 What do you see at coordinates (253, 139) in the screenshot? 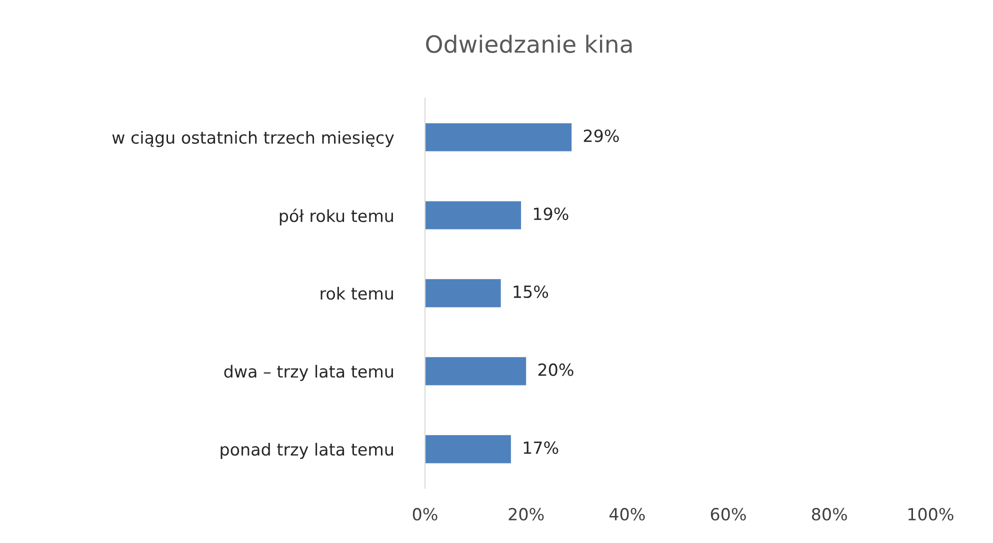
I see `y-tick-label: w ciągu ostatnich trzech miesięcy` at bounding box center [253, 139].